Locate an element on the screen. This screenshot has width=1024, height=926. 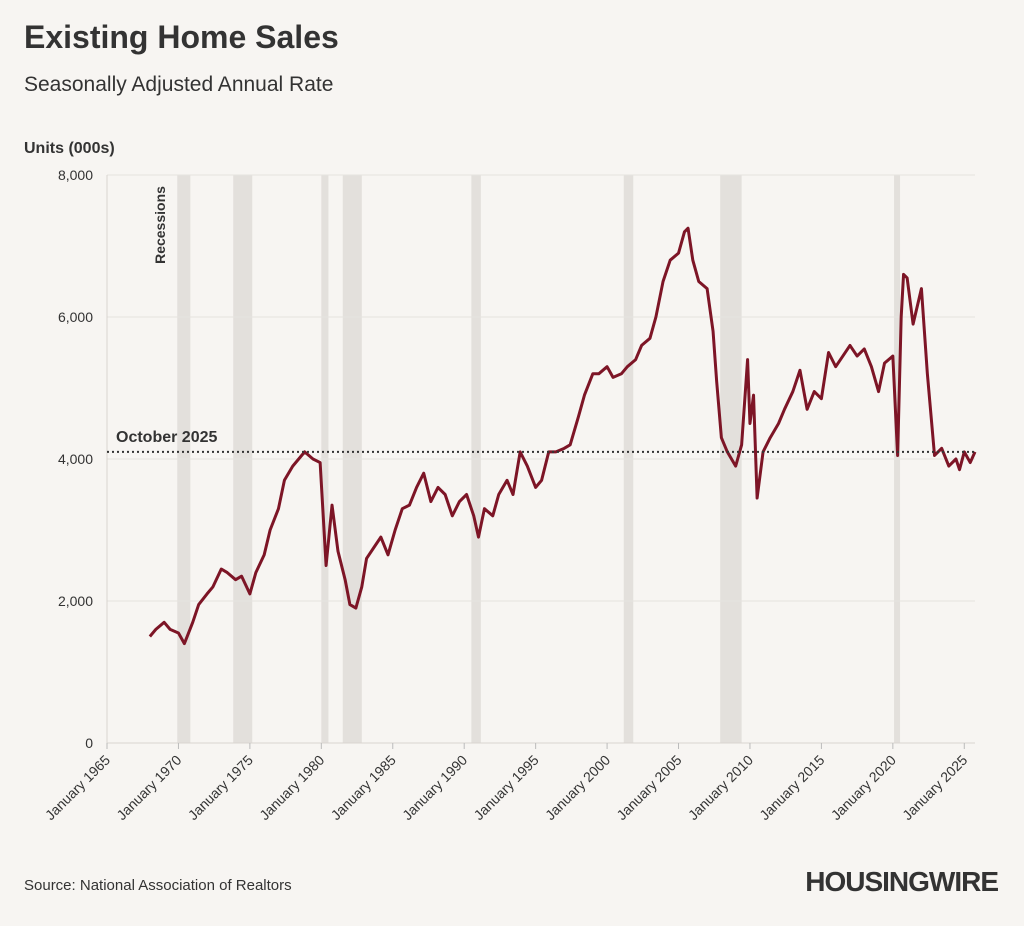
y-tick-label: 0 is located at coordinates (89, 743).